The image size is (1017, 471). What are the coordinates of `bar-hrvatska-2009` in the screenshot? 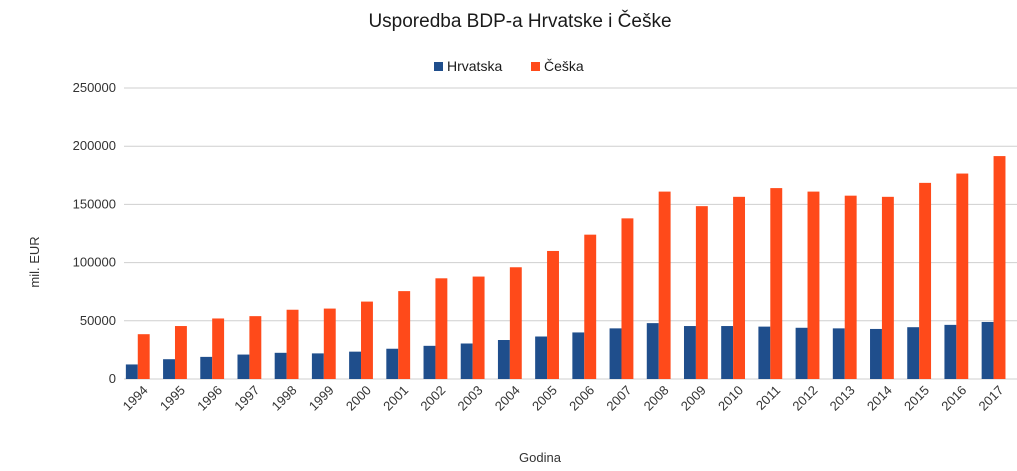 It's located at (689, 352).